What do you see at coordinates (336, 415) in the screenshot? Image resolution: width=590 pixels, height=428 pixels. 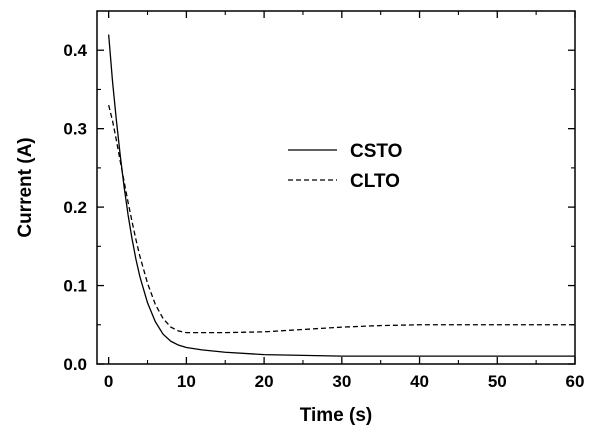 I see `x-axis-title: Time (s)` at bounding box center [336, 415].